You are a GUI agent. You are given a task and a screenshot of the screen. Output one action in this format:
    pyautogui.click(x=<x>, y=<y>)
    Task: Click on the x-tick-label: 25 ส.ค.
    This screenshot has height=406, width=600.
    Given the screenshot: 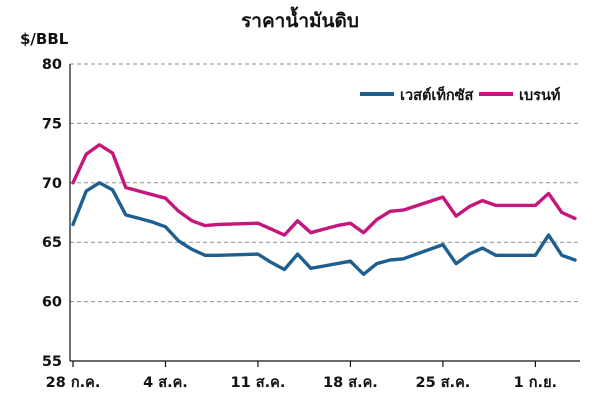 What is the action you would take?
    pyautogui.click(x=442, y=383)
    